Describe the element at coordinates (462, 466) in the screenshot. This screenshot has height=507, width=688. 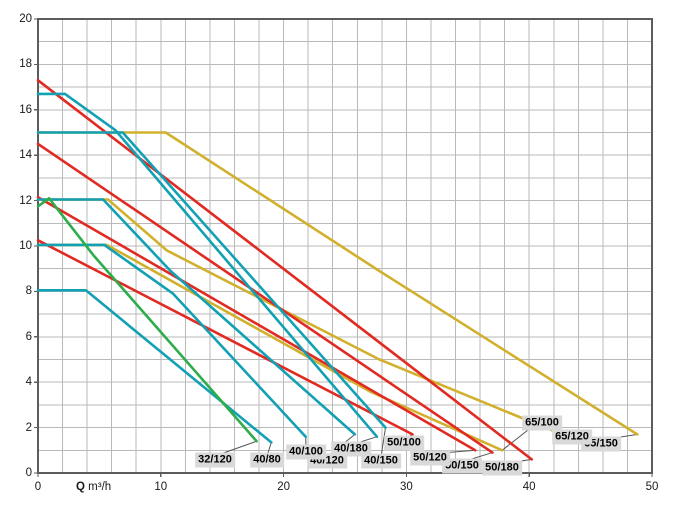
I see `curve-label-50-150: 50/150` at that location.